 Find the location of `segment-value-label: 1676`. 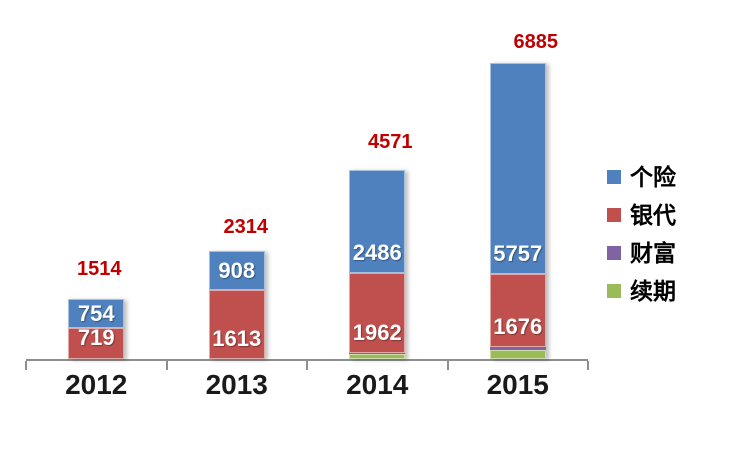

segment-value-label: 1676 is located at coordinates (518, 326).